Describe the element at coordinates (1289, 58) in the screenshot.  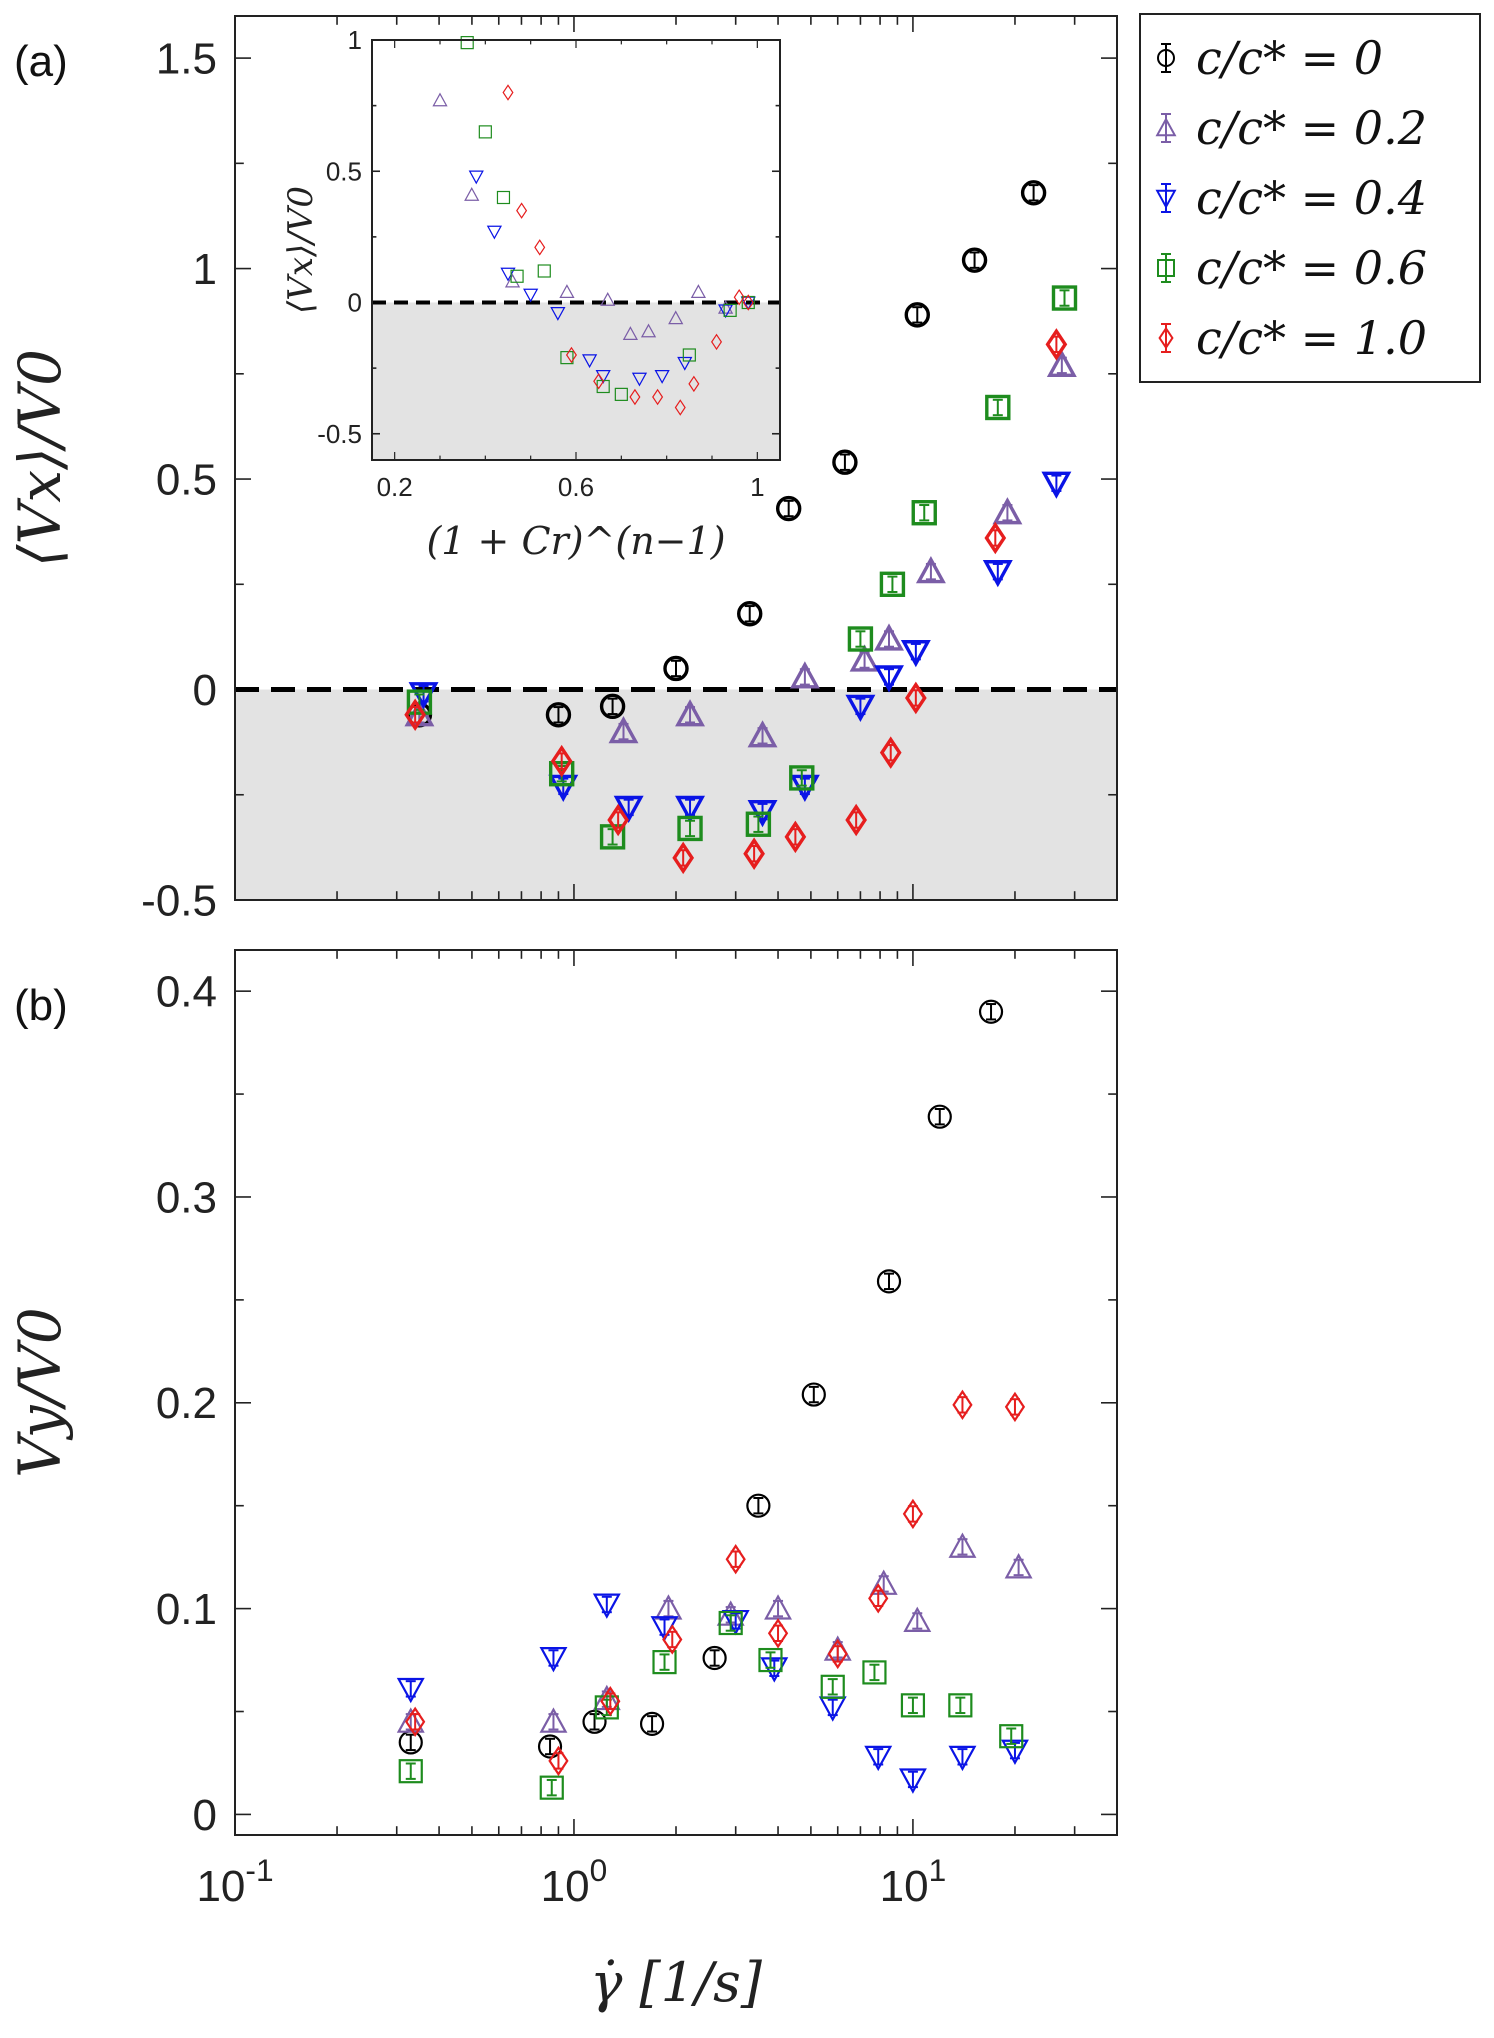
I see `legend-label: c/c* = 0` at that location.